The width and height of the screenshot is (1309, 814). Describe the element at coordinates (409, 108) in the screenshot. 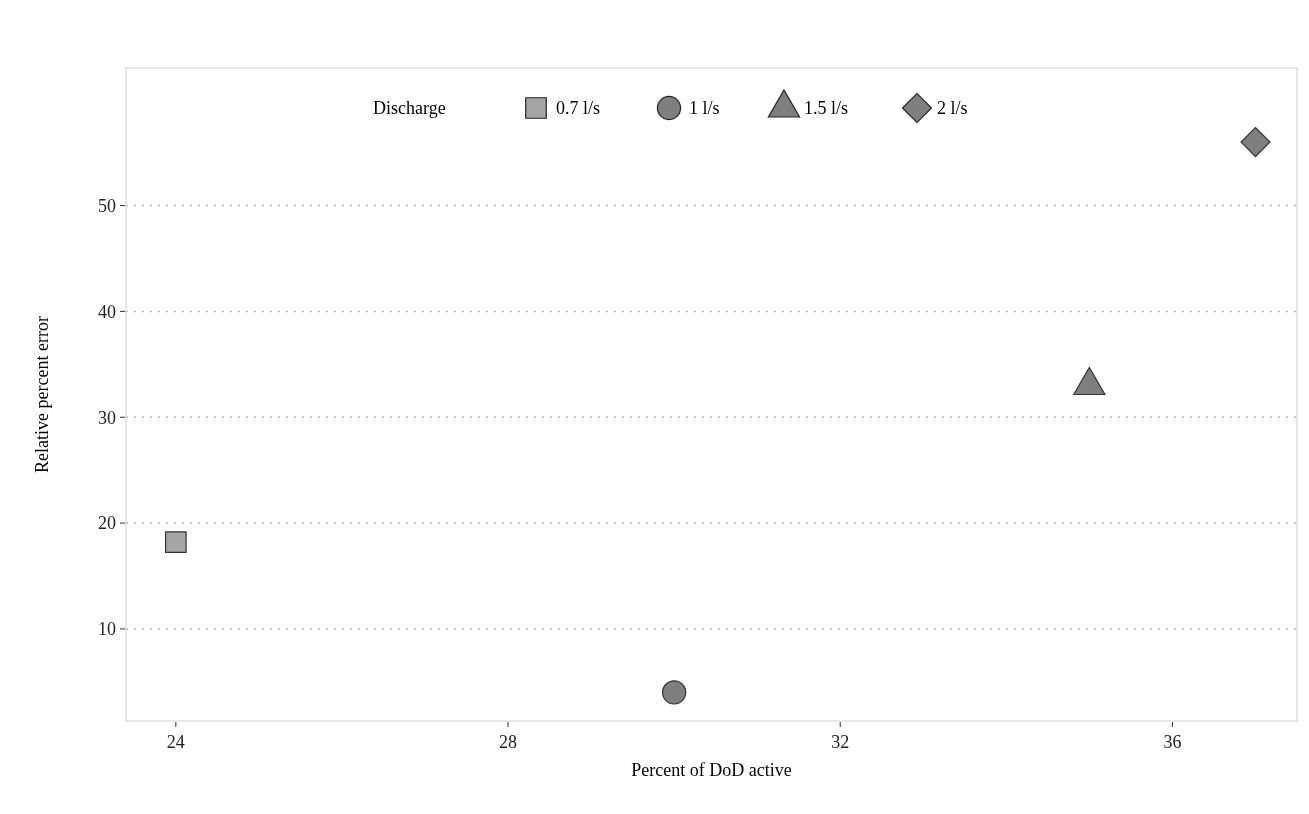

I see `legend-title: Discharge` at that location.